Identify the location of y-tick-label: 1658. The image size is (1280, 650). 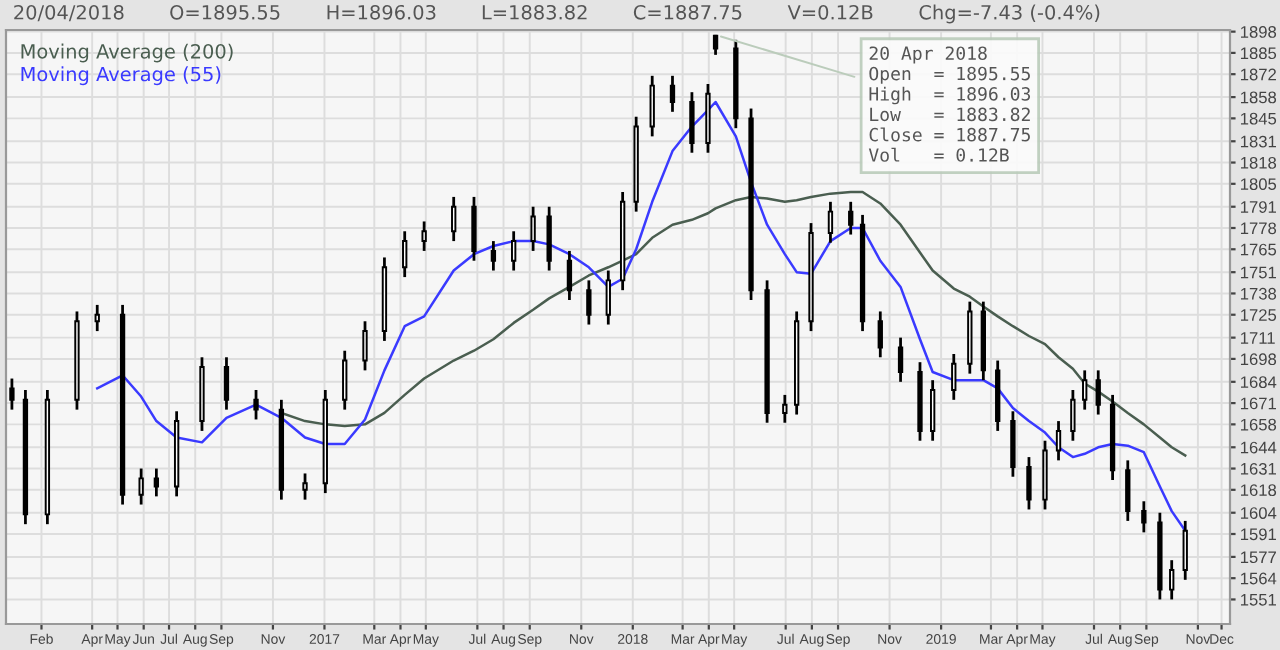
(1258, 424).